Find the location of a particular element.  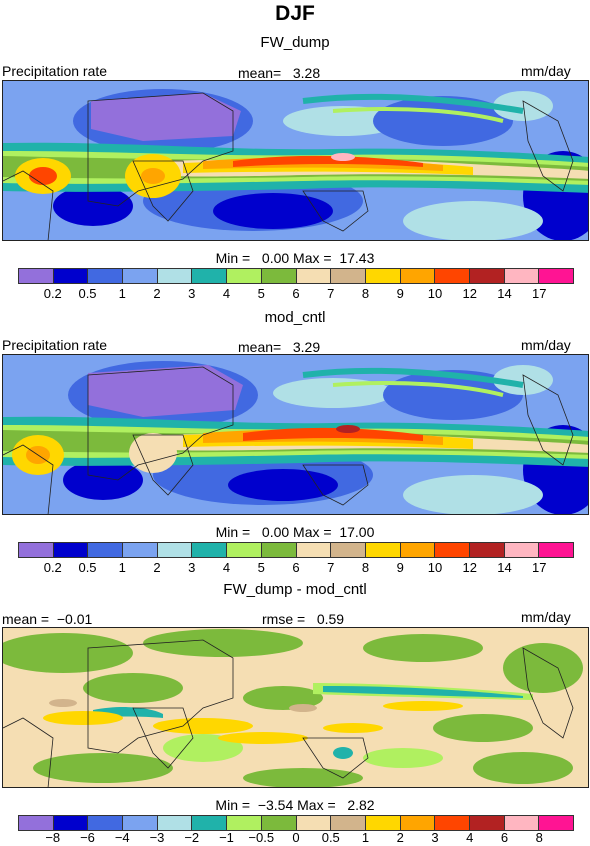

panel-1-subtitle: FW_dump is located at coordinates (295, 42).